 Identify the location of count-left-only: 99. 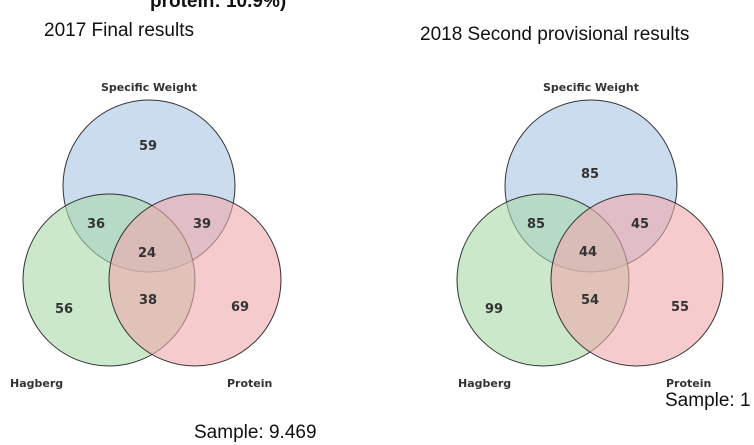
(494, 309).